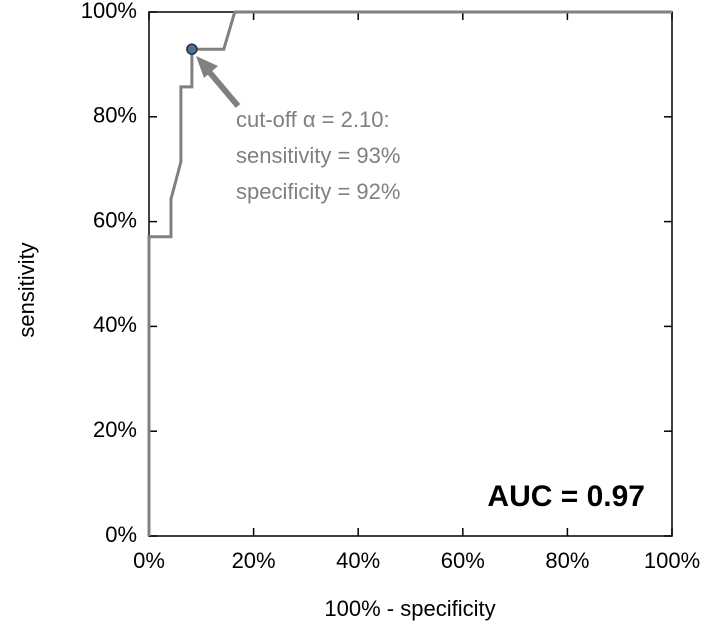 The height and width of the screenshot is (642, 708). I want to click on arrow-shaft, so click(222, 87).